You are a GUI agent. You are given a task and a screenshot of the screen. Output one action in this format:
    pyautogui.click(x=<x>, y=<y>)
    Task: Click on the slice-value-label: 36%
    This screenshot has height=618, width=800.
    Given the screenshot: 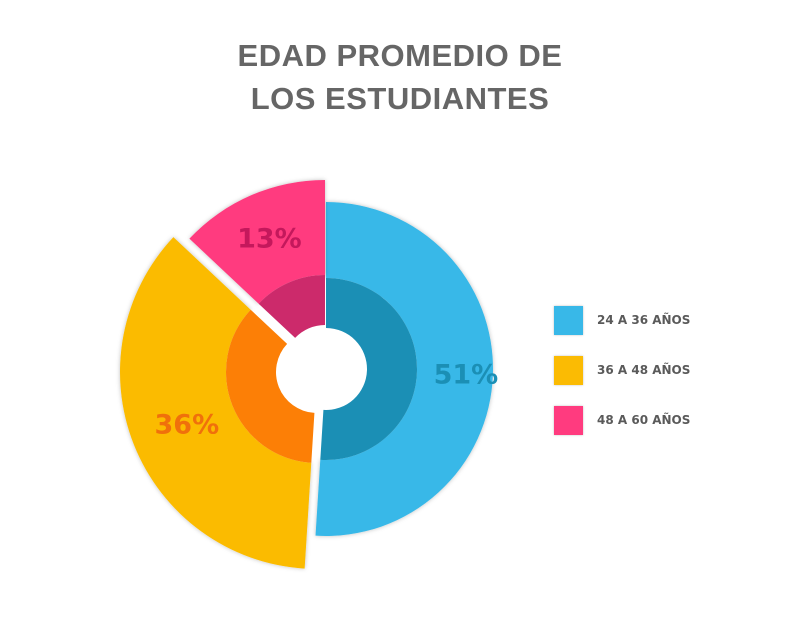 What is the action you would take?
    pyautogui.click(x=187, y=425)
    